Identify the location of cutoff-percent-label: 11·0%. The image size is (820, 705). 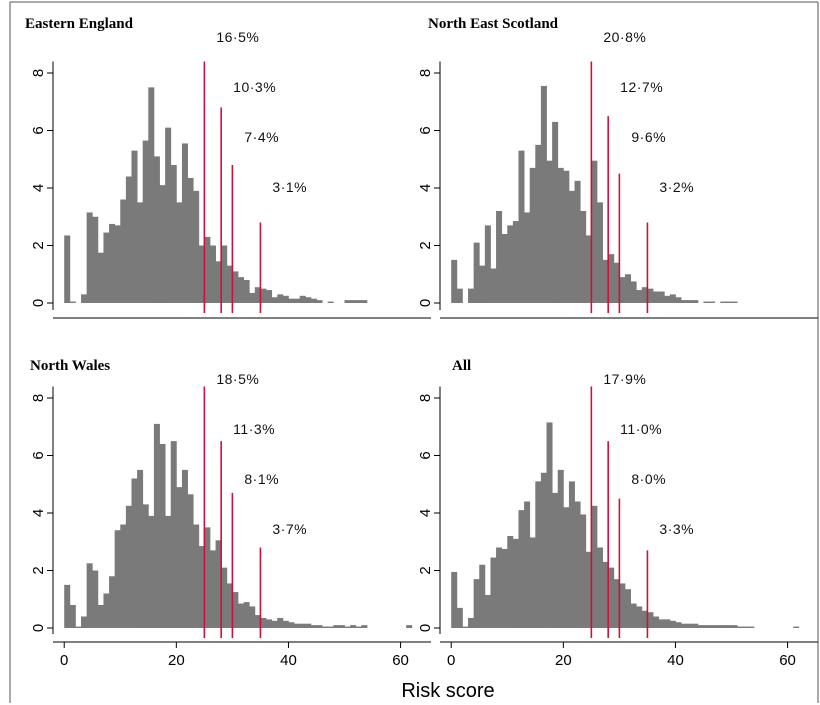
(641, 429).